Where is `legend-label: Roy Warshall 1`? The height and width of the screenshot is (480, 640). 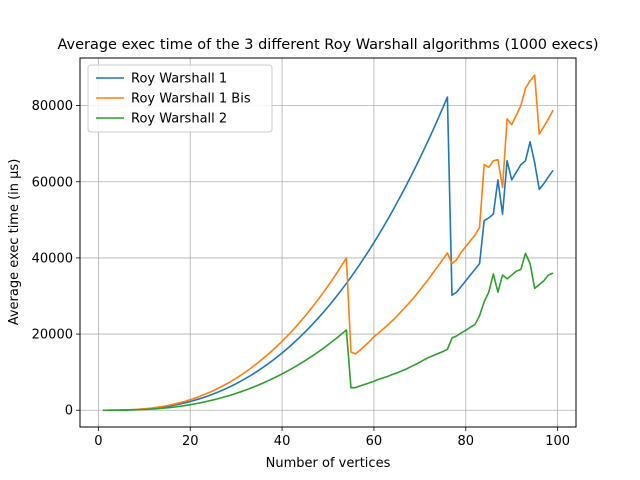 legend-label: Roy Warshall 1 is located at coordinates (179, 79).